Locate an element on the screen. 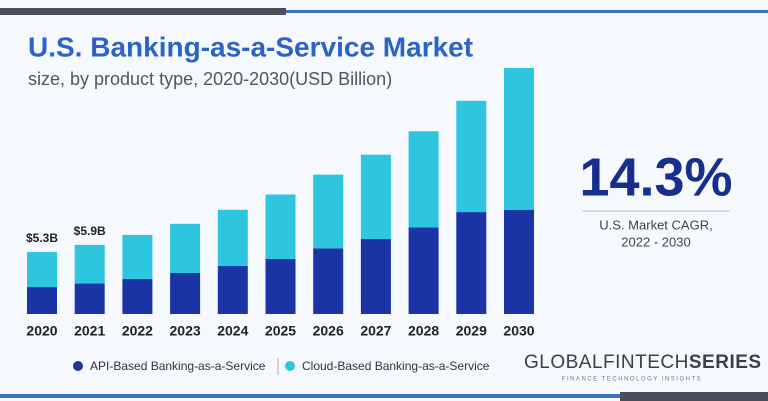  cagr-period: 2022 - 2030 is located at coordinates (655, 241).